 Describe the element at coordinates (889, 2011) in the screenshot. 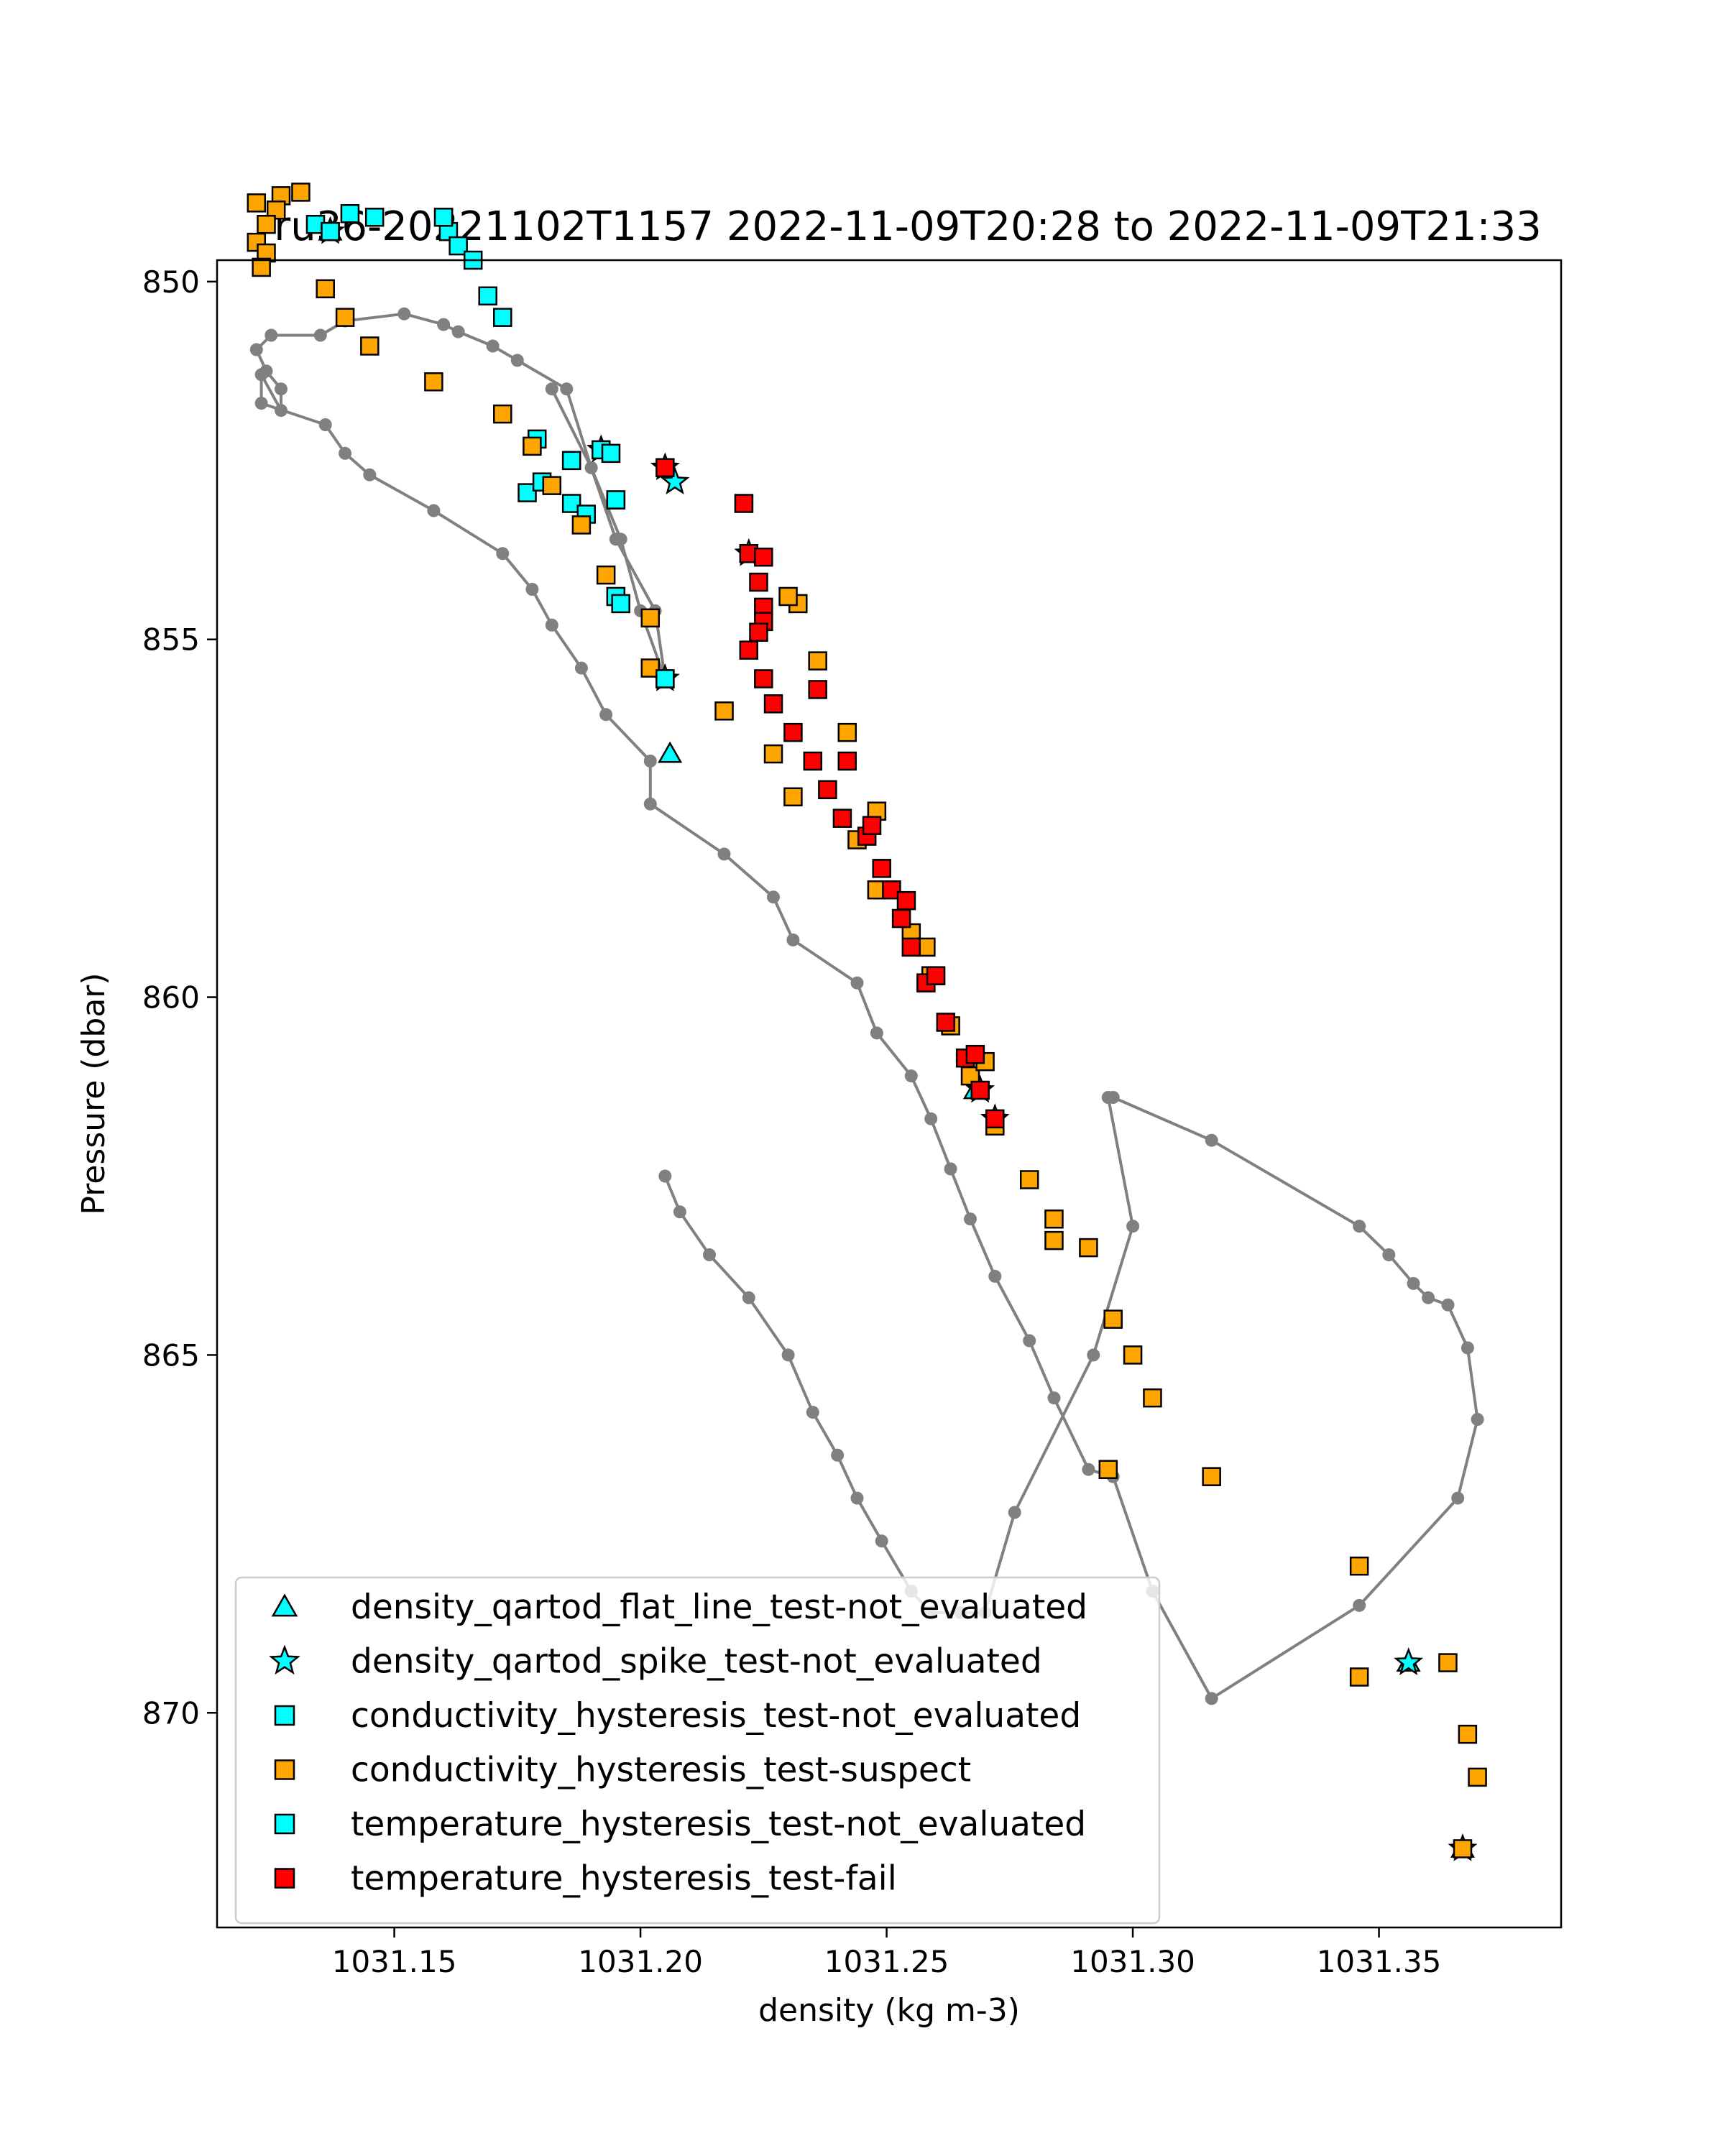

I see `x-axis-label: density (kg m-3)` at that location.